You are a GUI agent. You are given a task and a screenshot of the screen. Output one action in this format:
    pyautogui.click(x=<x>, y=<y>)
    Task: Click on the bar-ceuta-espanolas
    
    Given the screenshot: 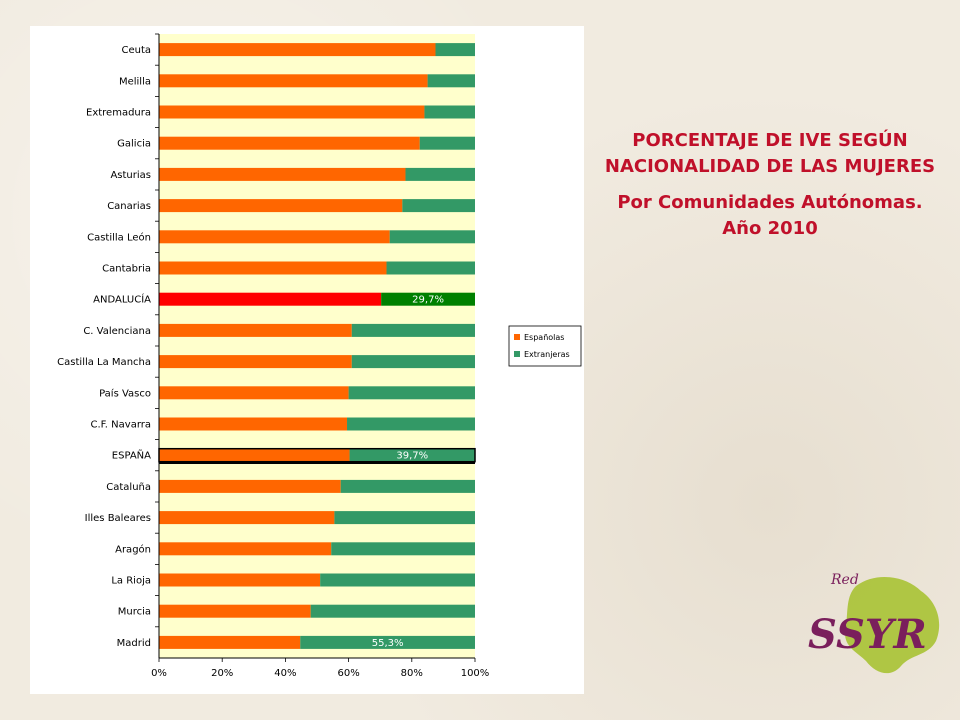 What is the action you would take?
    pyautogui.click(x=297, y=50)
    